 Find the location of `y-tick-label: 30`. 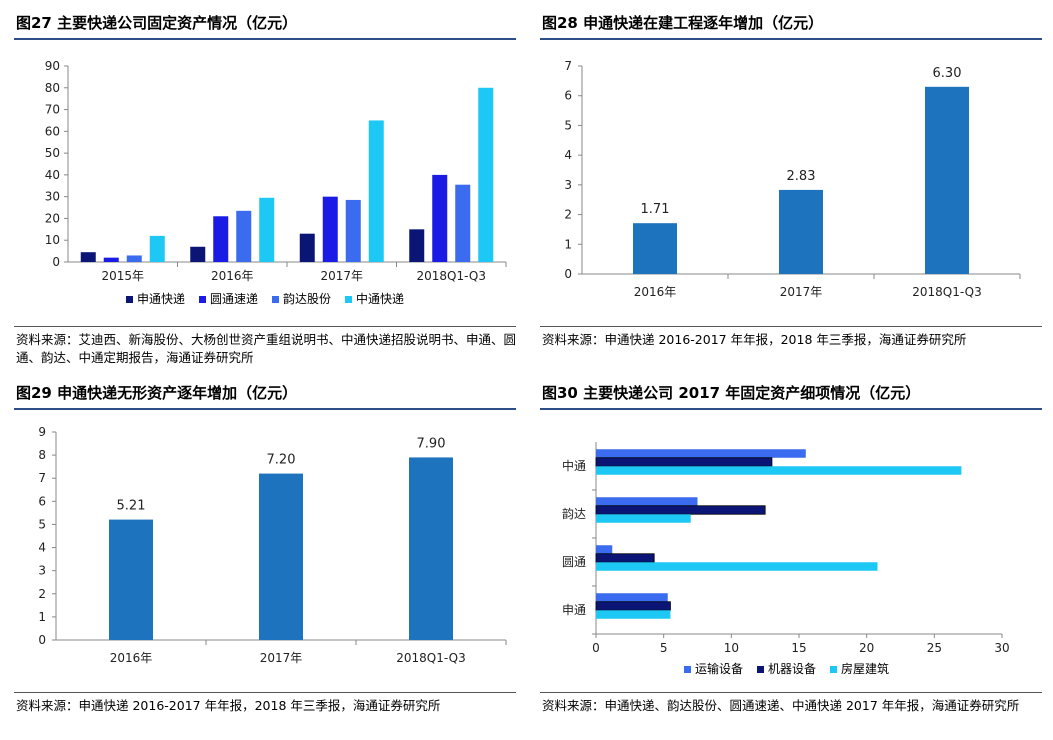

y-tick-label: 30 is located at coordinates (52, 197).